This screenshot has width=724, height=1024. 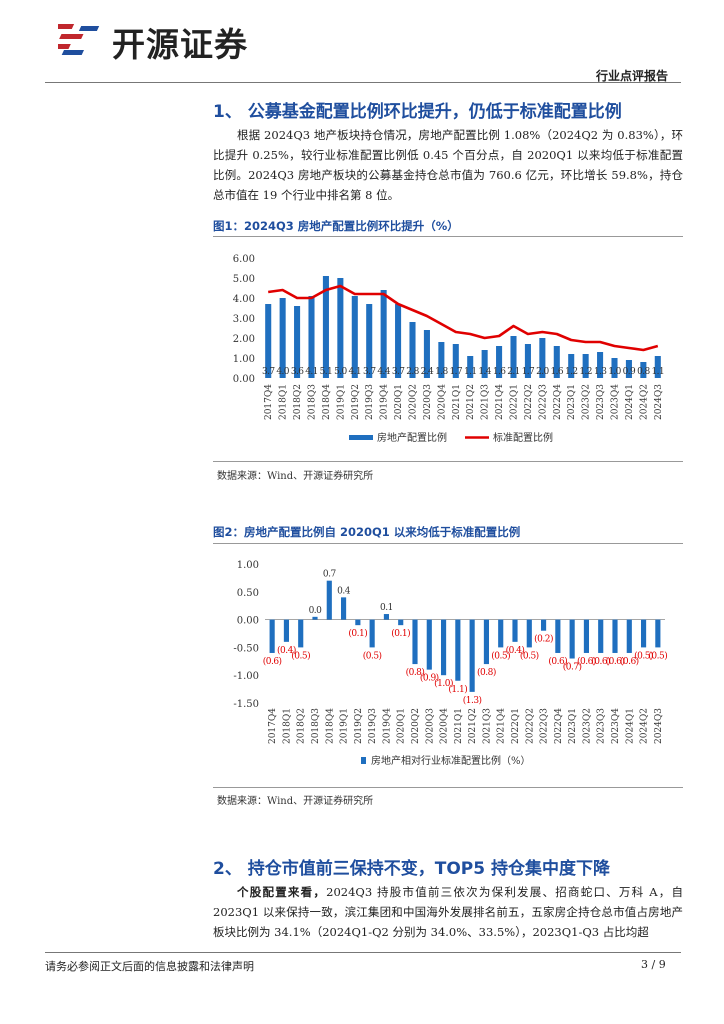 I want to click on x-tick-label: 2018Q3, so click(x=316, y=726).